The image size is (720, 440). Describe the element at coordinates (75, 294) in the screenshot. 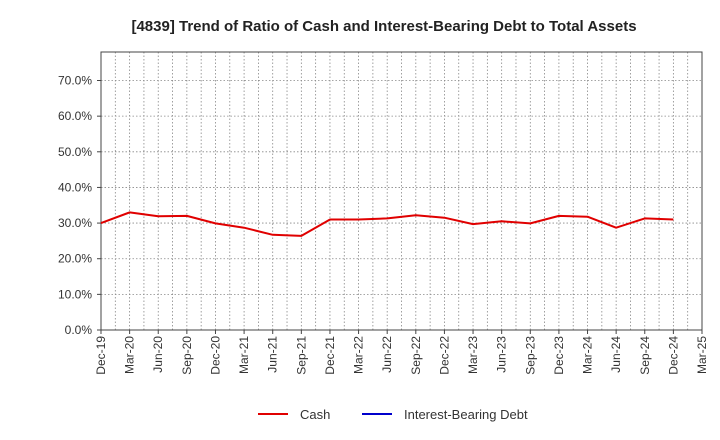

I see `y-tick-label: 10.0%` at that location.